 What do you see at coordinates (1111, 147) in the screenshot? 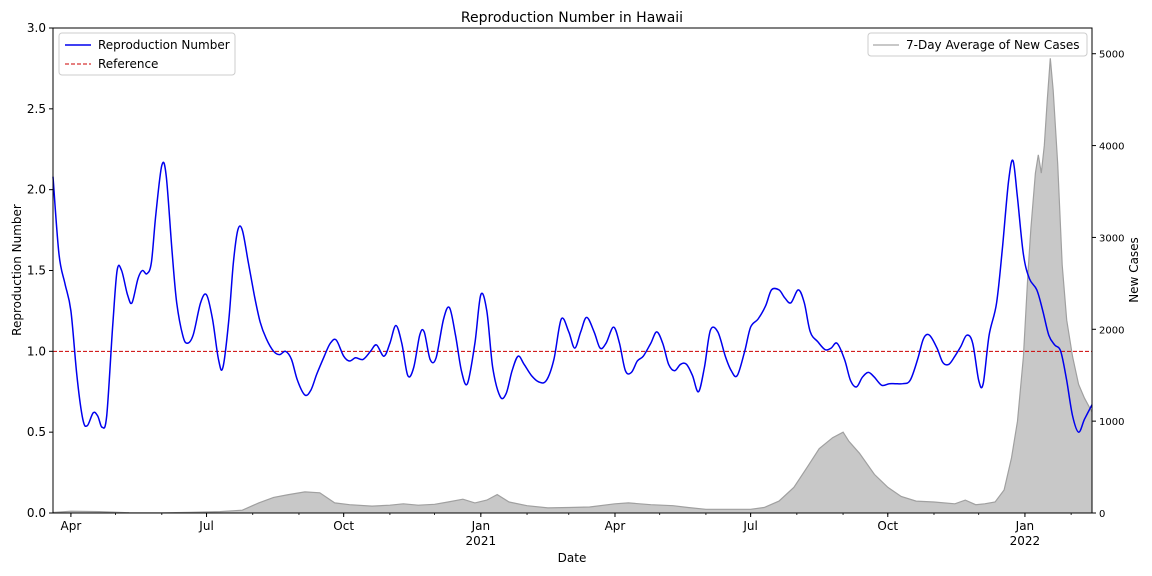
I see `y2-tick-label: 4000` at bounding box center [1111, 147].